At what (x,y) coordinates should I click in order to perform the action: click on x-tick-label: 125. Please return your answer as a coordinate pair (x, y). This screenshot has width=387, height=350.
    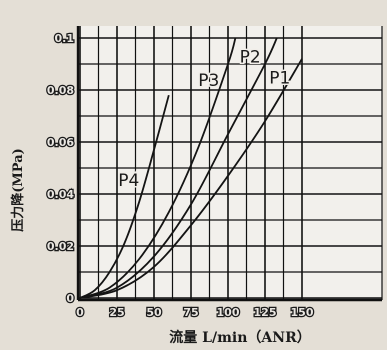
    Looking at the image, I should click on (265, 312).